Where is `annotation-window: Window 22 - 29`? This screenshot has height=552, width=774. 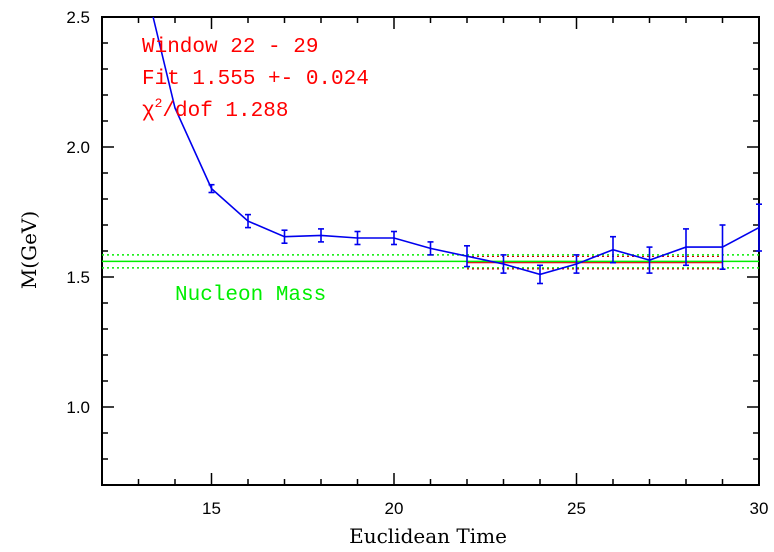
annotation-window: Window 22 - 29 is located at coordinates (230, 47).